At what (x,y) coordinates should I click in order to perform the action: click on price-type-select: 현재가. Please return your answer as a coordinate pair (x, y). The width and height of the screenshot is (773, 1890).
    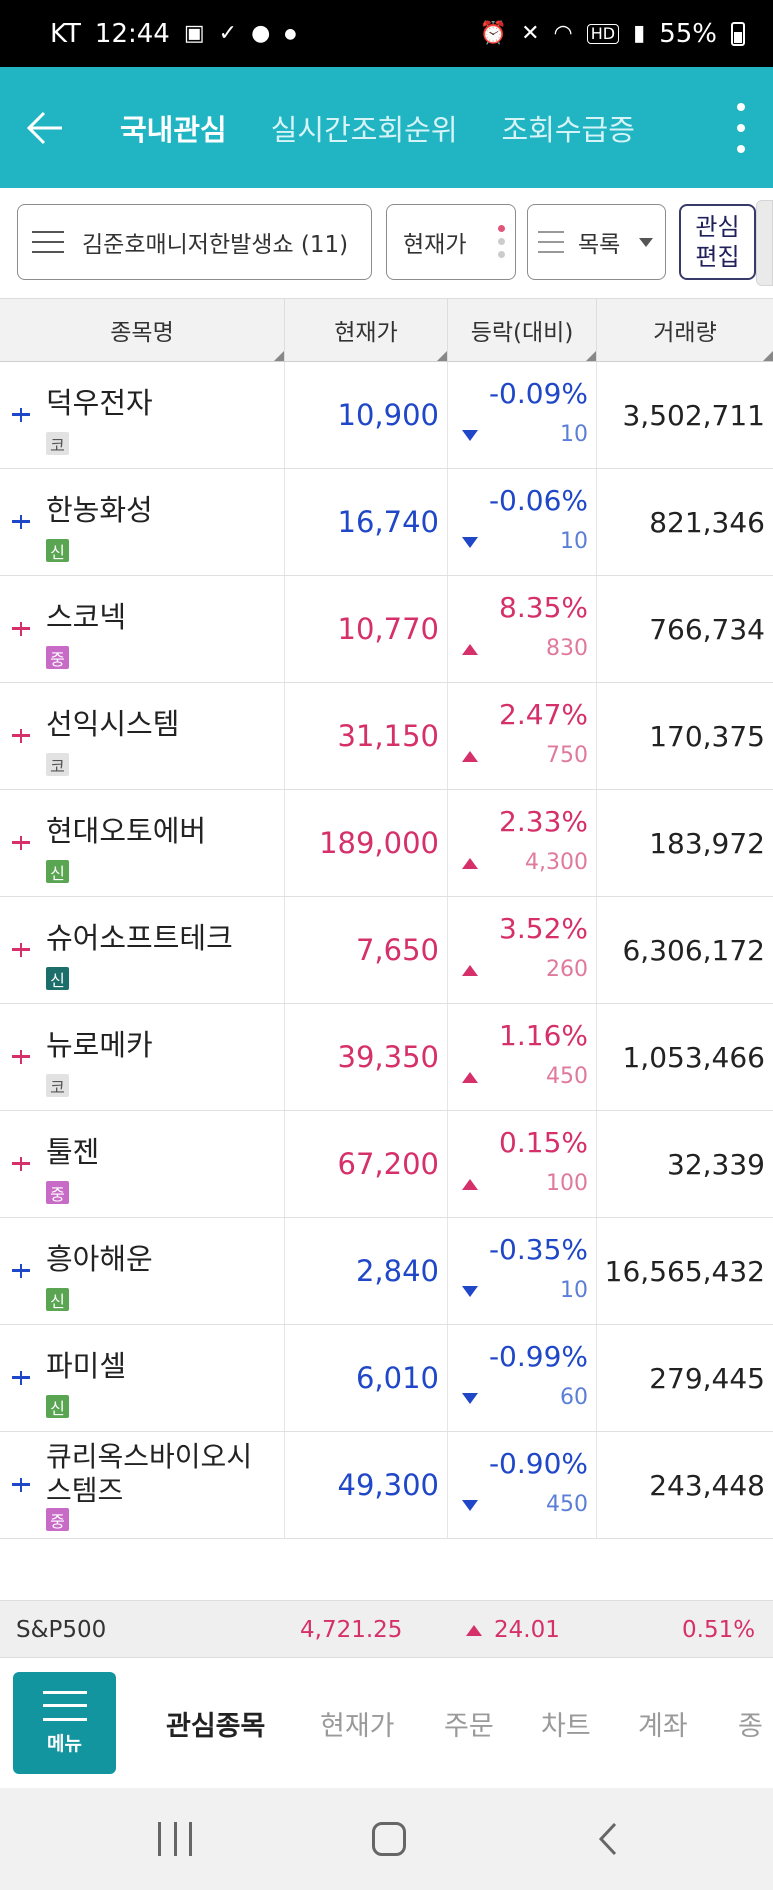
    Looking at the image, I should click on (451, 242).